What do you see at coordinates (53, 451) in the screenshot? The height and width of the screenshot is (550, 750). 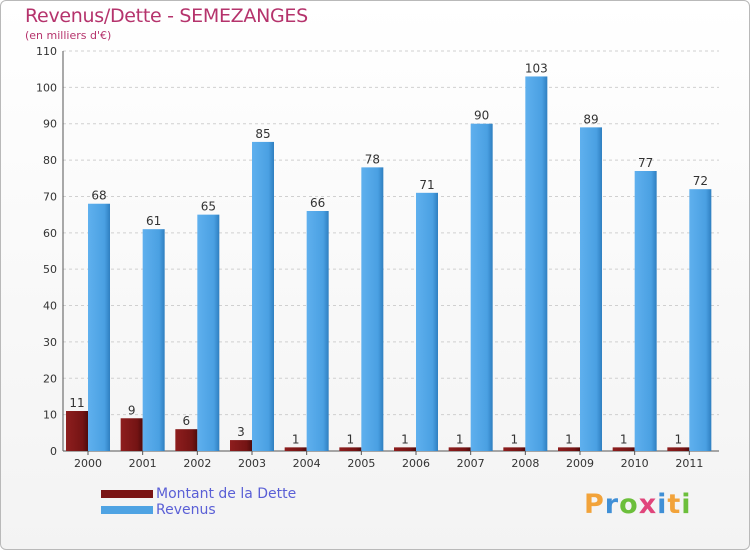 I see `y-tick-label: 0` at bounding box center [53, 451].